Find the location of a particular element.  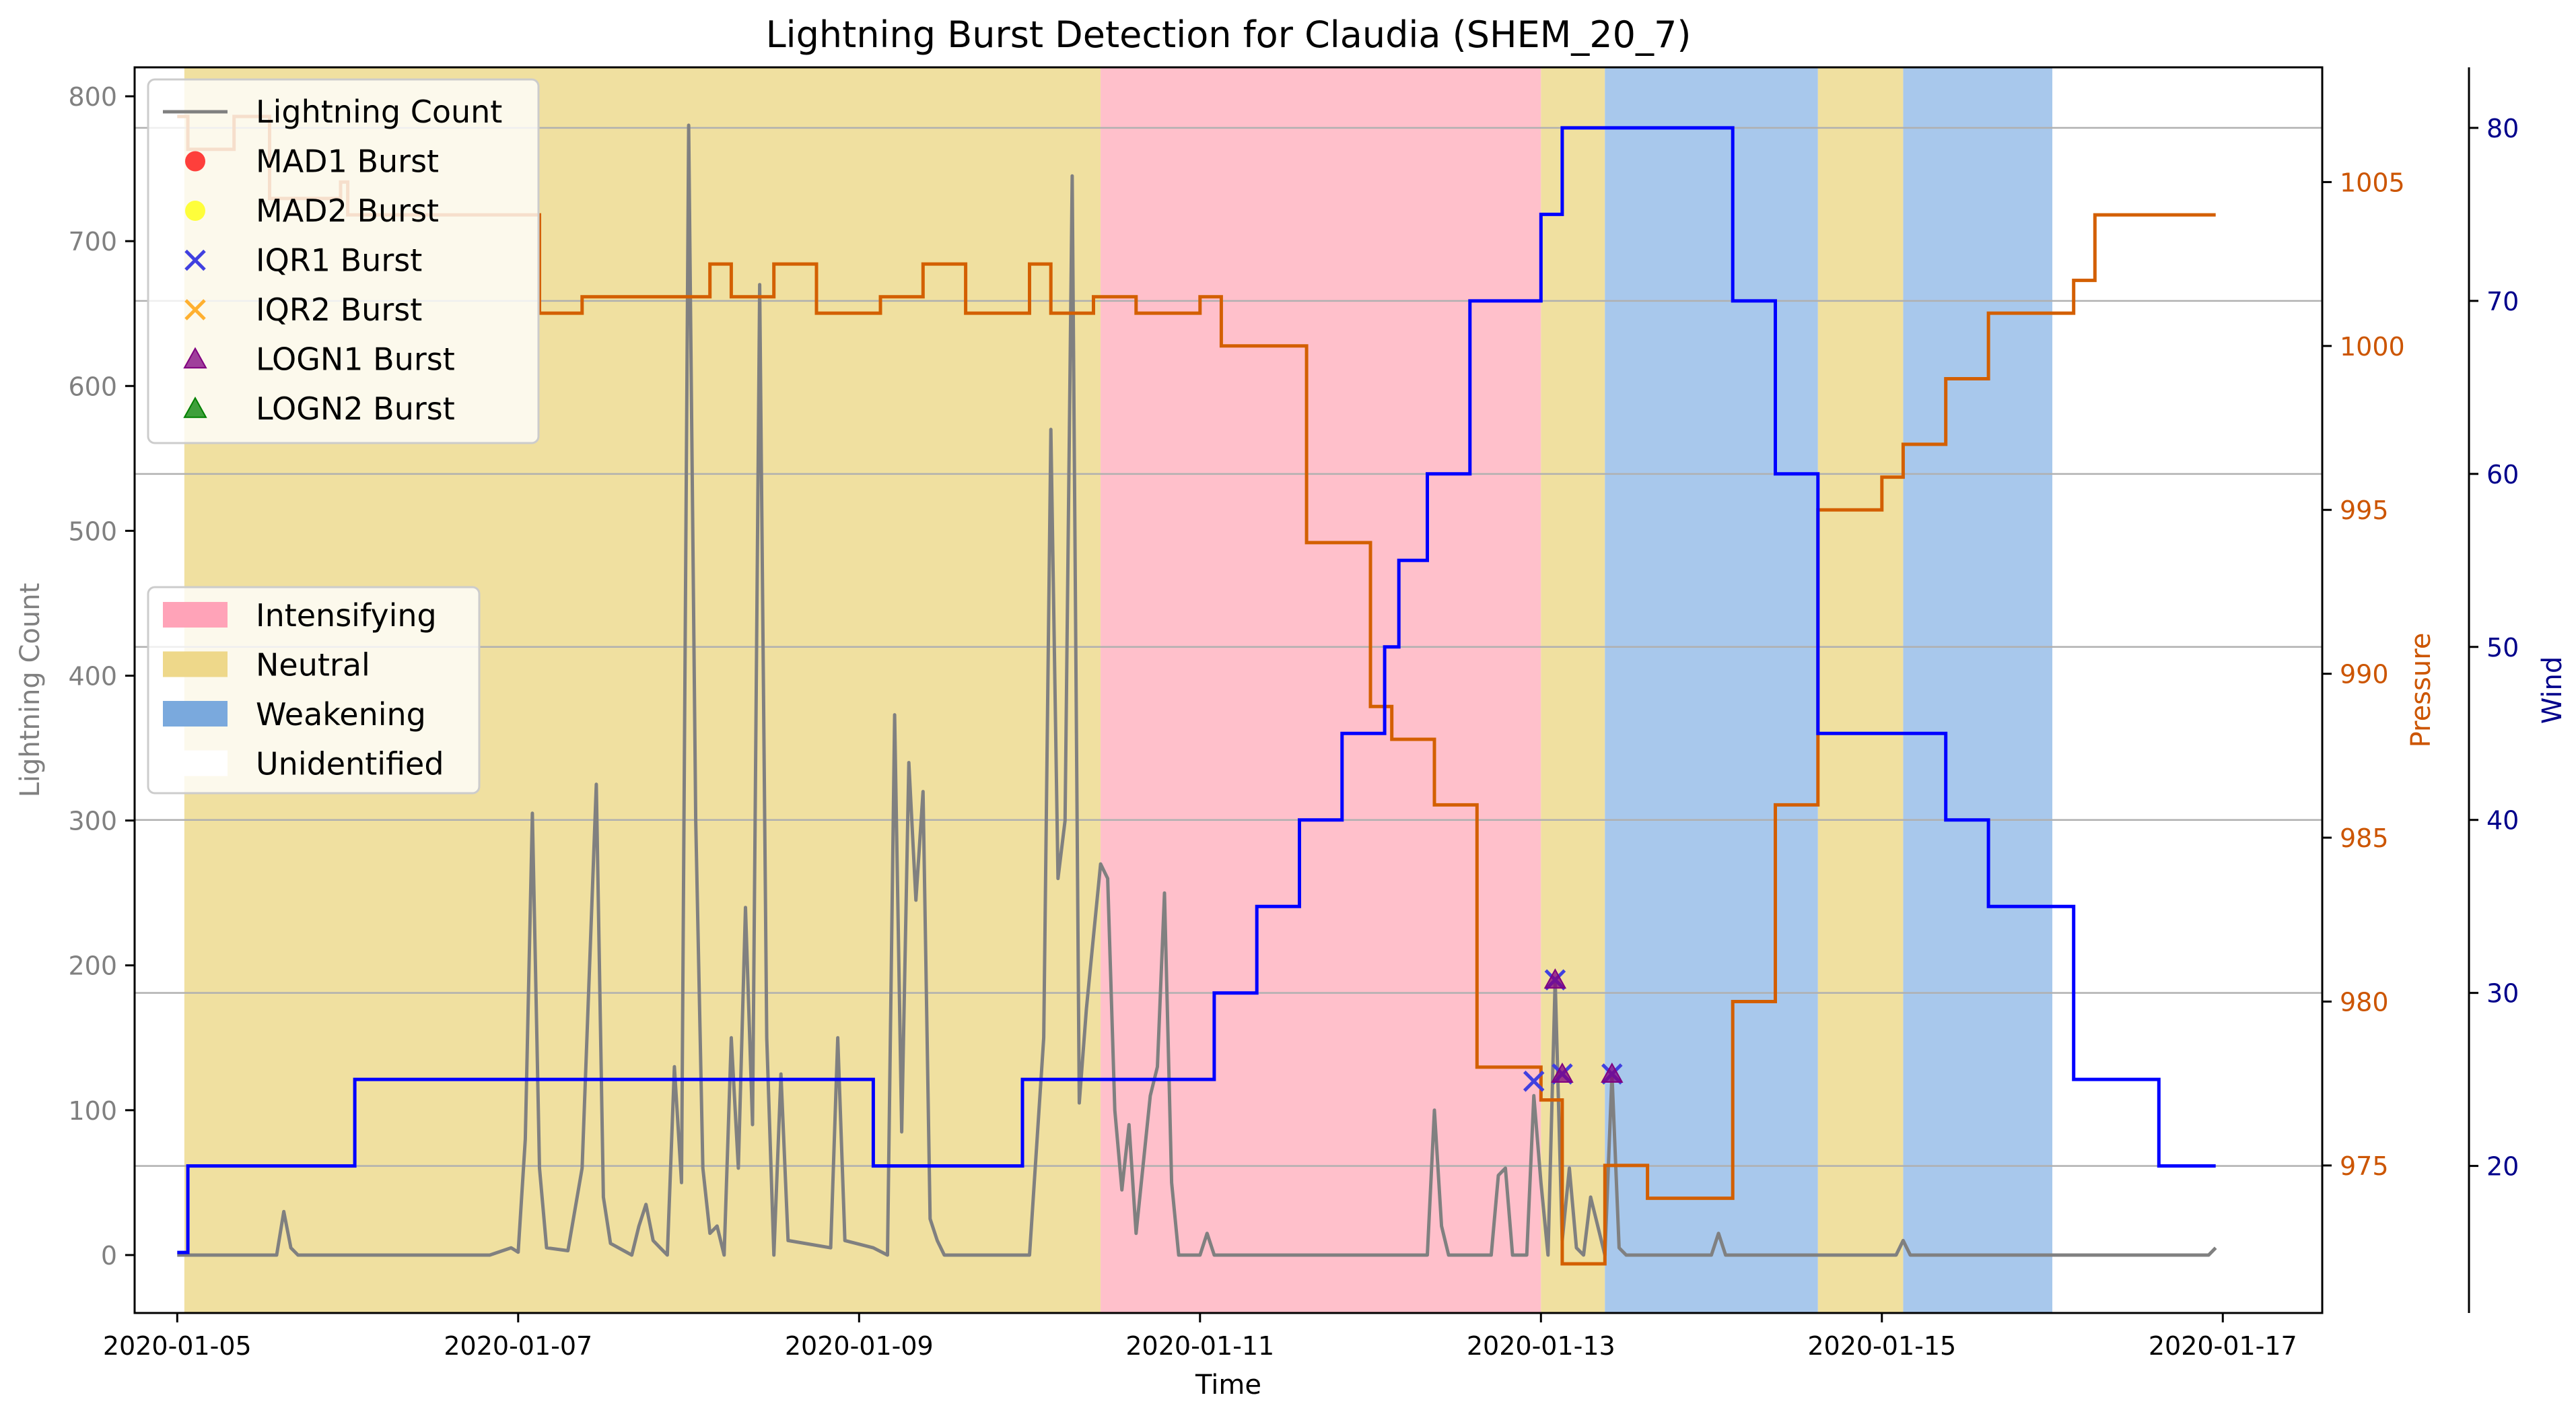

legend-phase-label: Intensifying is located at coordinates (346, 615).